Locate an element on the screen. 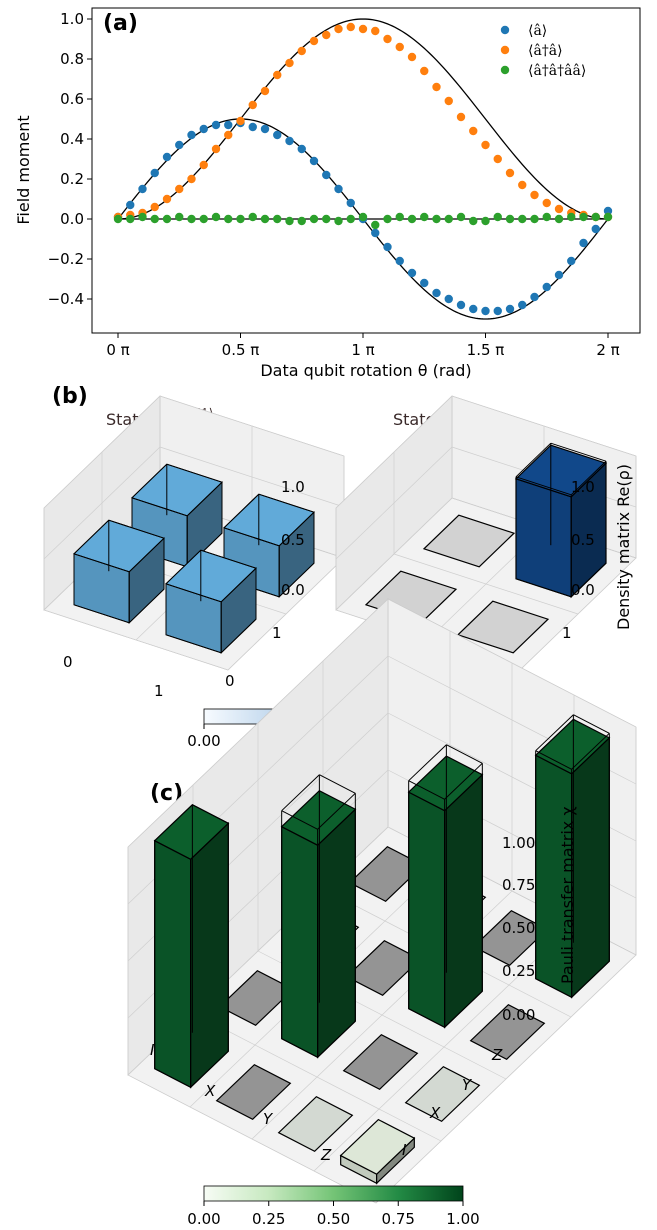  z-tick-label: 1.0 is located at coordinates (293, 487).